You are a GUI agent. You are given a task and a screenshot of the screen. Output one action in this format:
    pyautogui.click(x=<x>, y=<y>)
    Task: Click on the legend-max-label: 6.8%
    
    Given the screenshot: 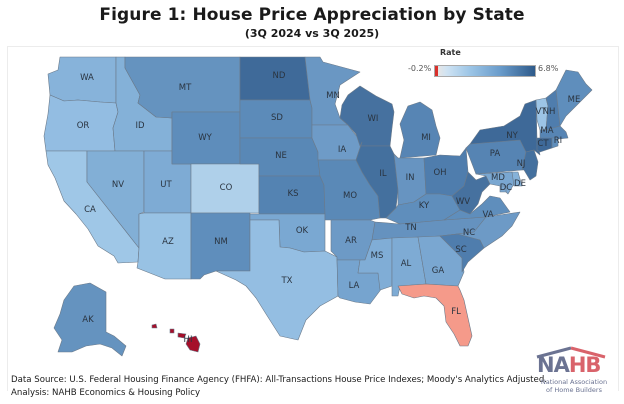 What is the action you would take?
    pyautogui.click(x=548, y=68)
    